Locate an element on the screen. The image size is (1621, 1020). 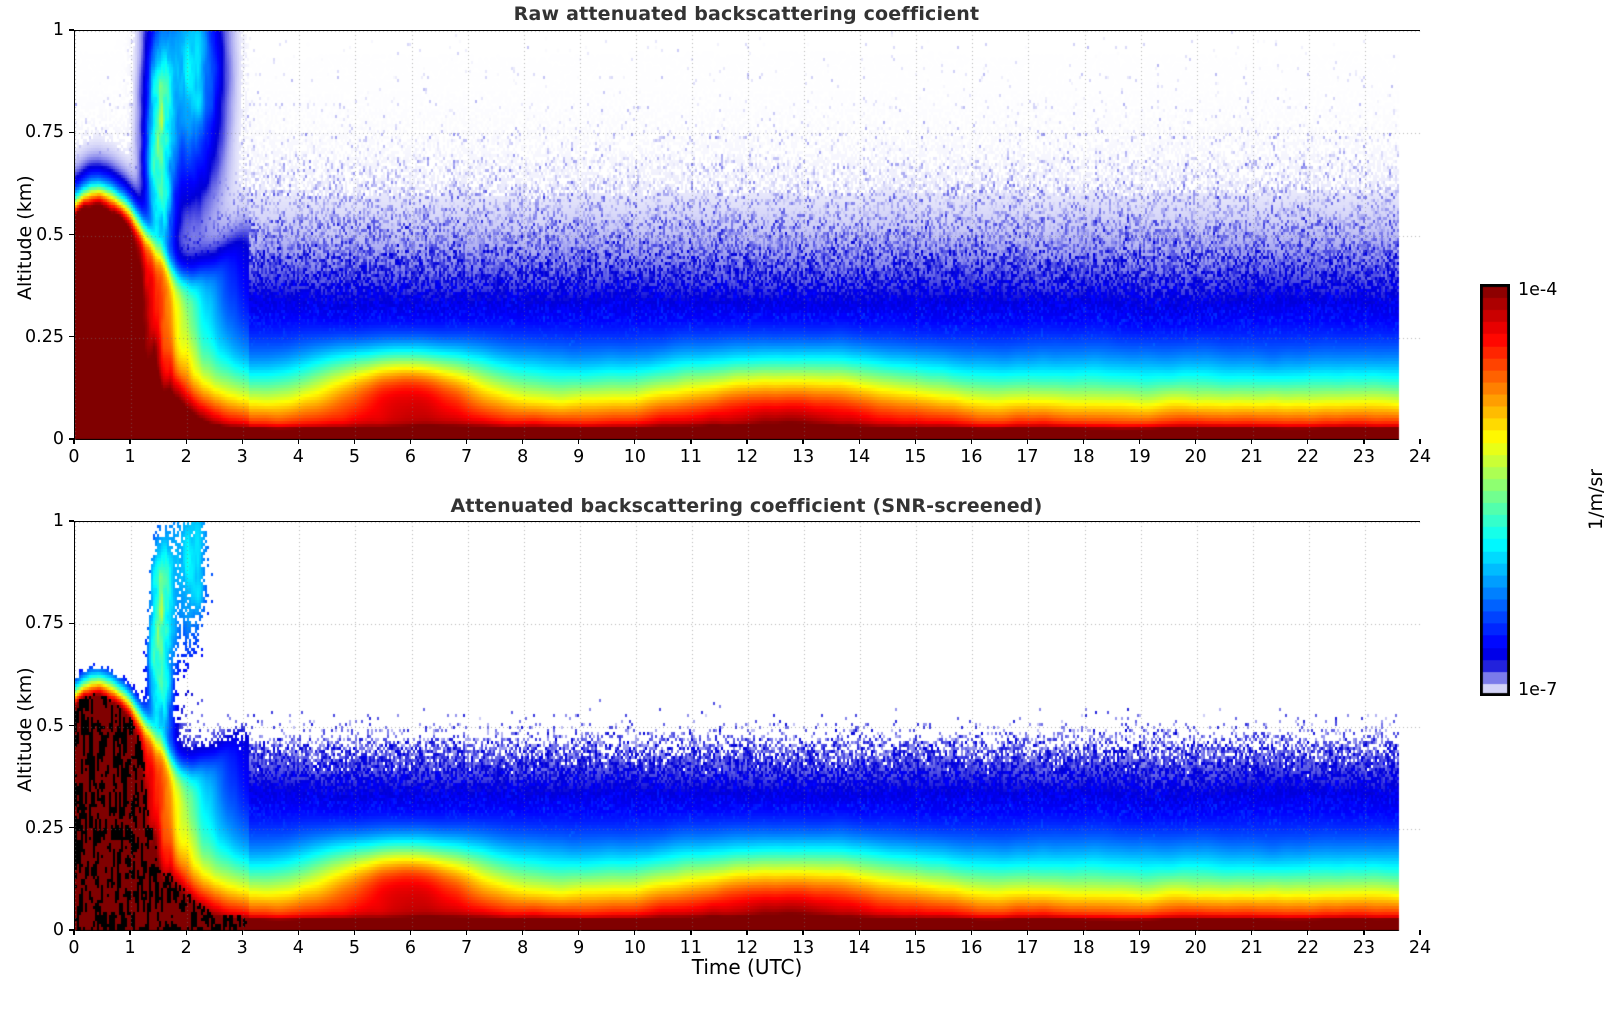
colorbar-tick-max: 1e-4 is located at coordinates (1538, 290).